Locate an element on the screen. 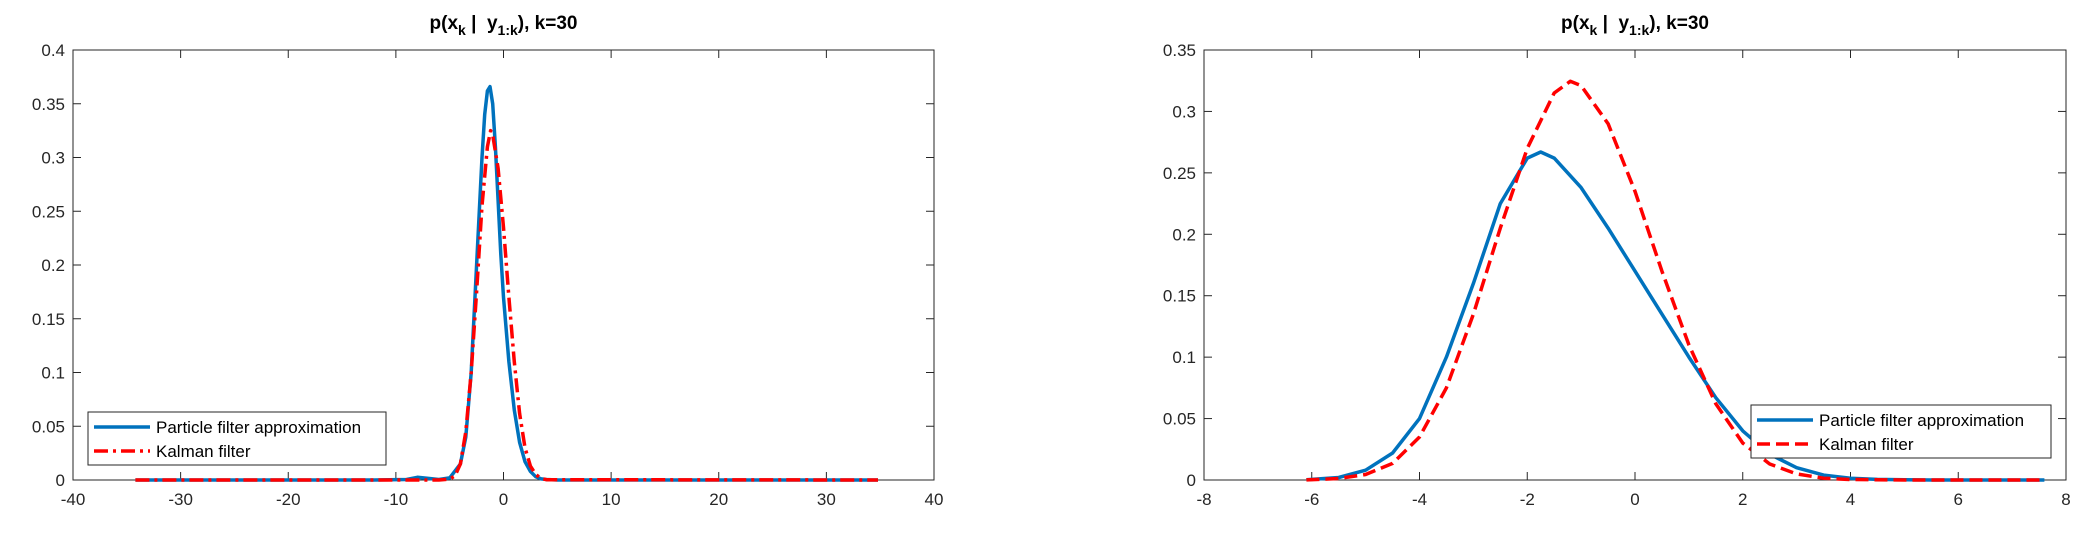  x-tick-label: -4 is located at coordinates (1419, 499).